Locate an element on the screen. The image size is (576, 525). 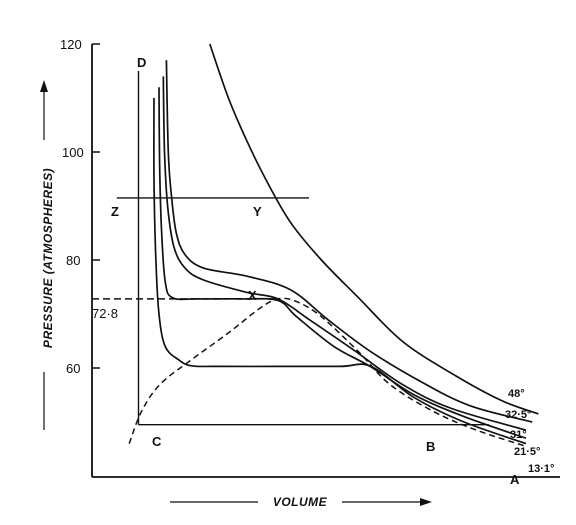
y-axis-title: PRESSURE (ATMOSPHERES) is located at coordinates (48, 258).